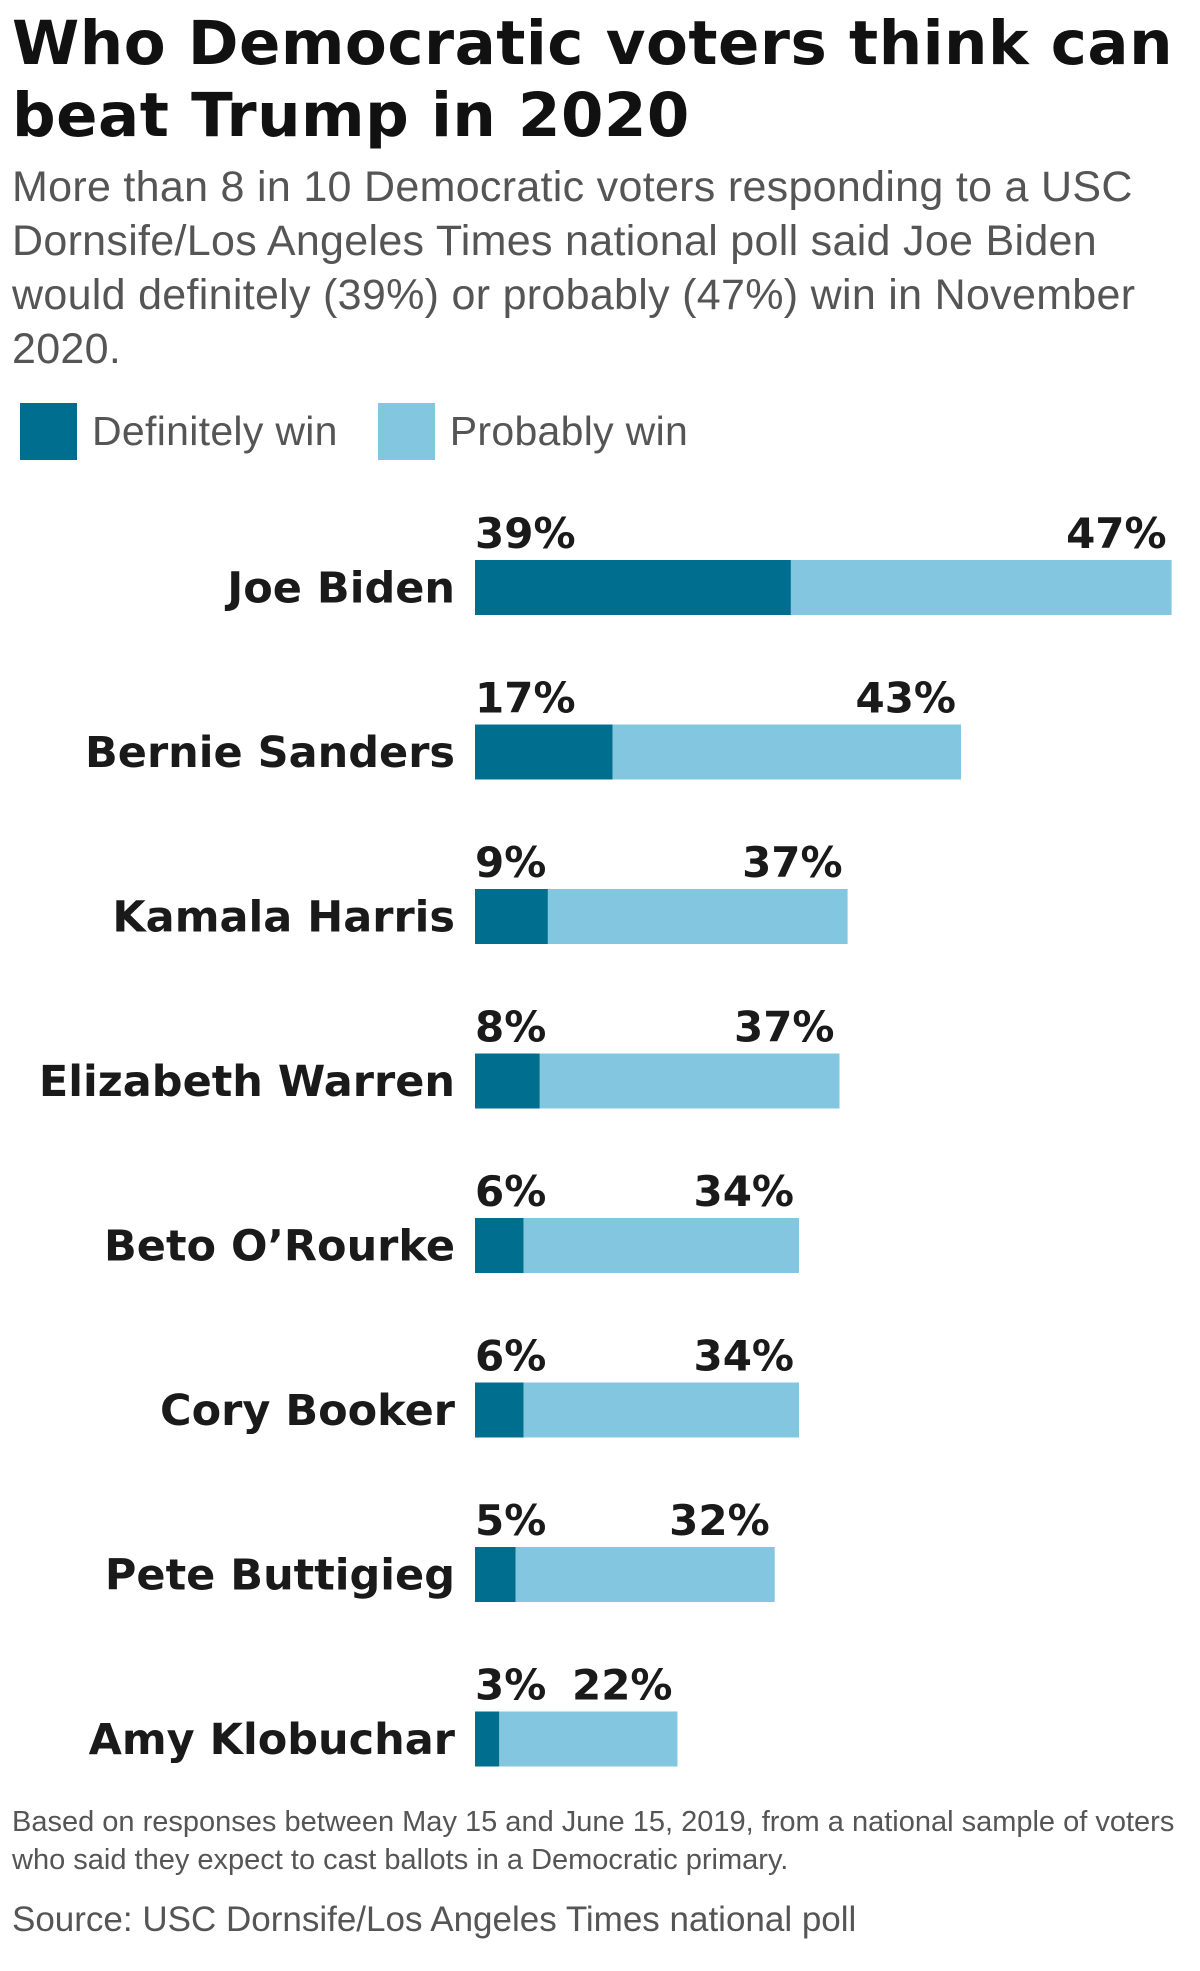 The image size is (1200, 1971). What do you see at coordinates (280, 1576) in the screenshot?
I see `category-label: Pete Buttigieg` at bounding box center [280, 1576].